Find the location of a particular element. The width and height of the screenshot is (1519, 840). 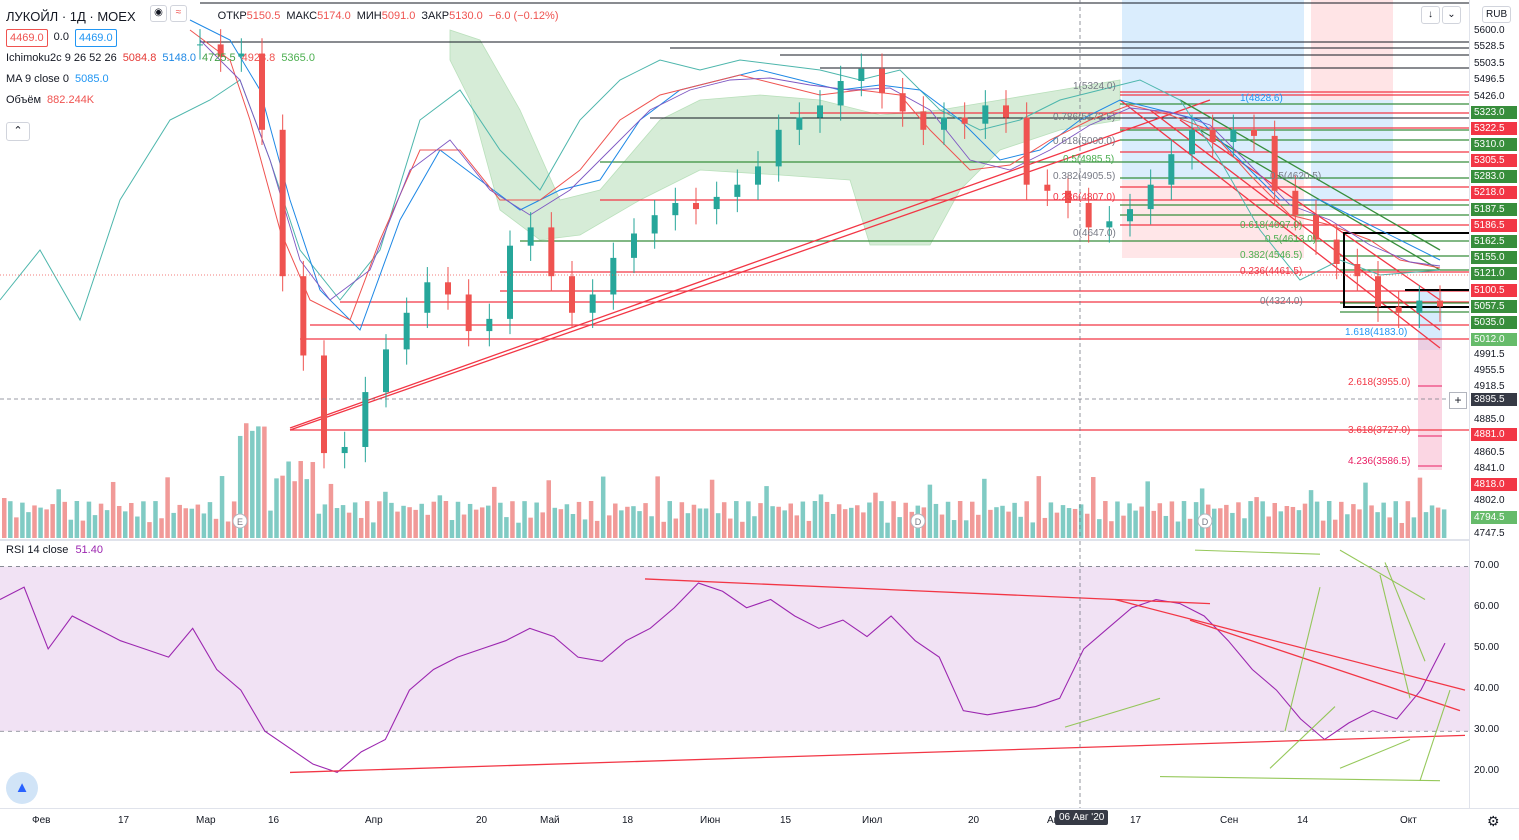

compare-icon: ≈ is located at coordinates (178, 13).